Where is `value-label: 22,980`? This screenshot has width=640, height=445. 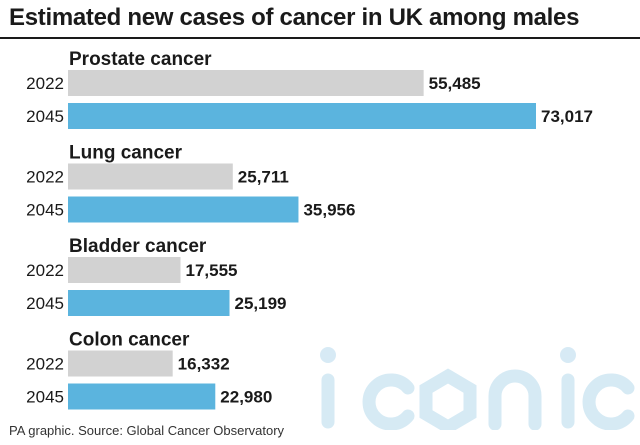 value-label: 22,980 is located at coordinates (246, 397).